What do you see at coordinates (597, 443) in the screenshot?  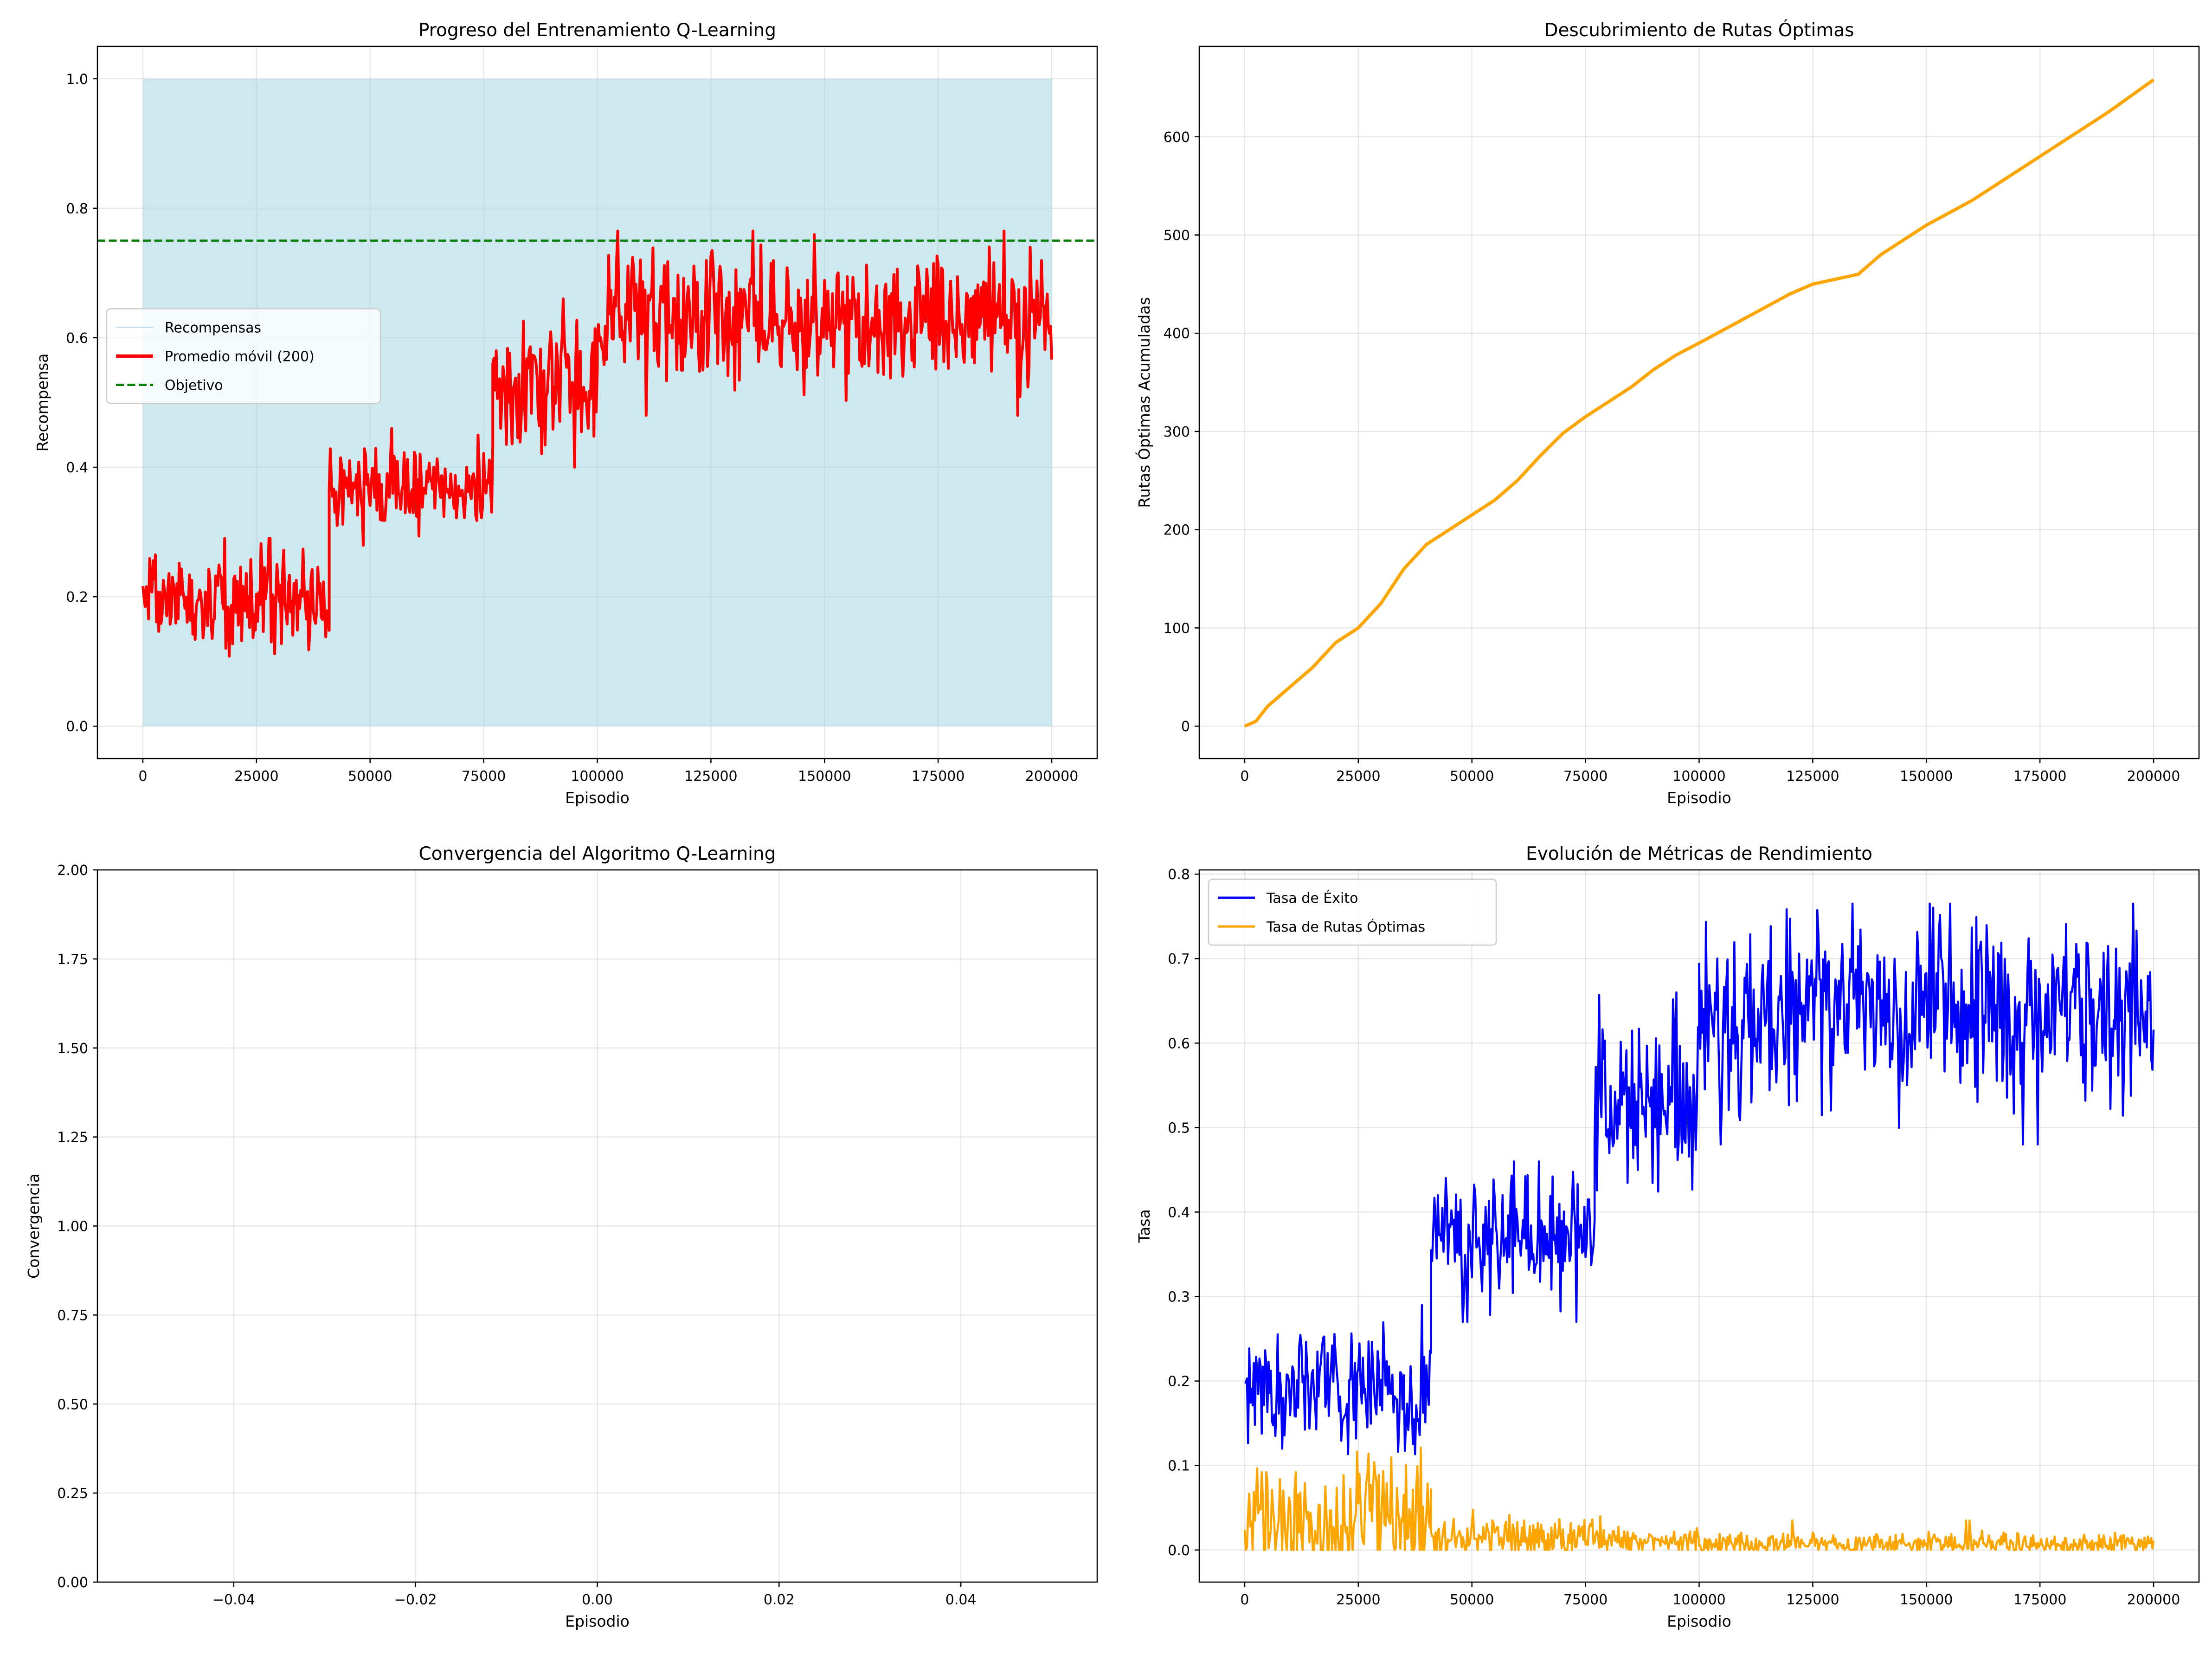 I see `series-promedio-m-vil-200-` at bounding box center [597, 443].